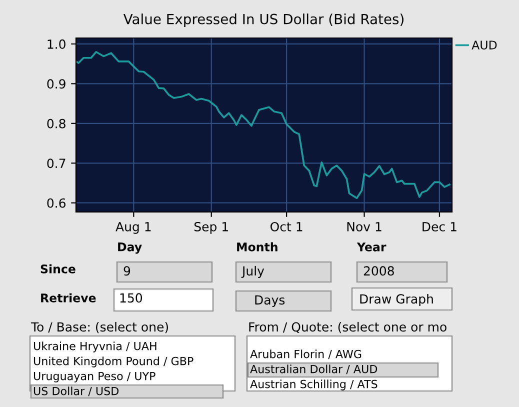 This screenshot has height=407, width=519. What do you see at coordinates (56, 84) in the screenshot?
I see `y-tick-label: 0.9` at bounding box center [56, 84].